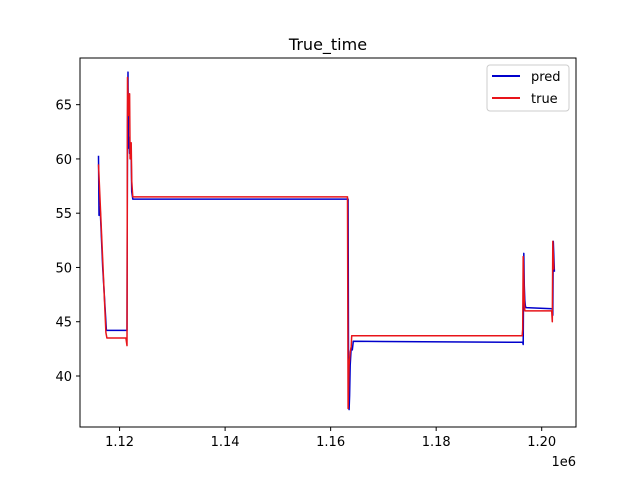 Image resolution: width=640 pixels, height=480 pixels. Describe the element at coordinates (63, 323) in the screenshot. I see `y-tick-label: 45` at that location.